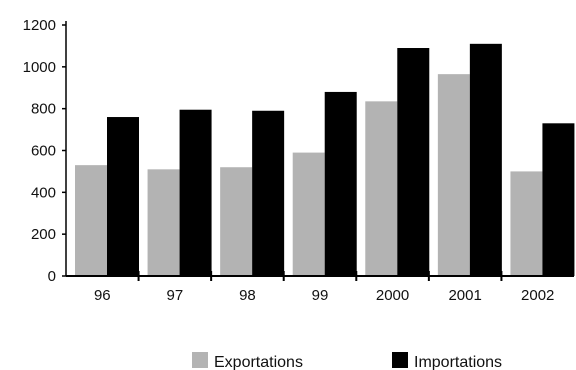 This screenshot has width=576, height=370. Describe the element at coordinates (320, 295) in the screenshot. I see `x-tick-label: 99` at that location.